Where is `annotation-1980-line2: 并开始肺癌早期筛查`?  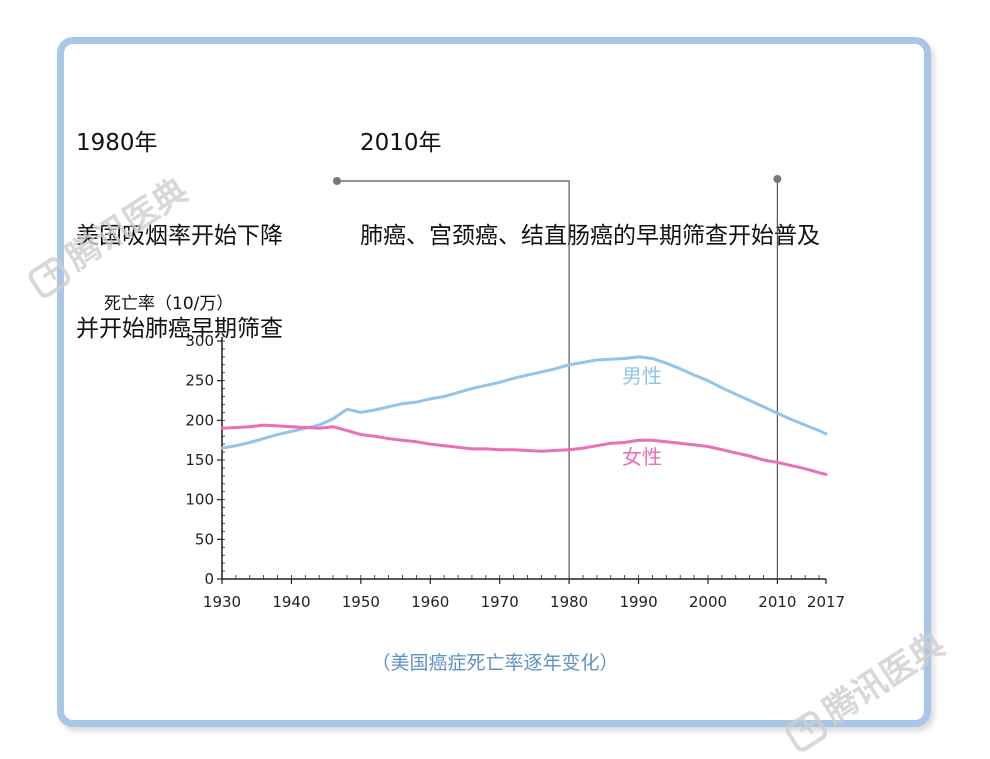 annotation-1980-line2: 并开始肺癌早期筛查 is located at coordinates (179, 329).